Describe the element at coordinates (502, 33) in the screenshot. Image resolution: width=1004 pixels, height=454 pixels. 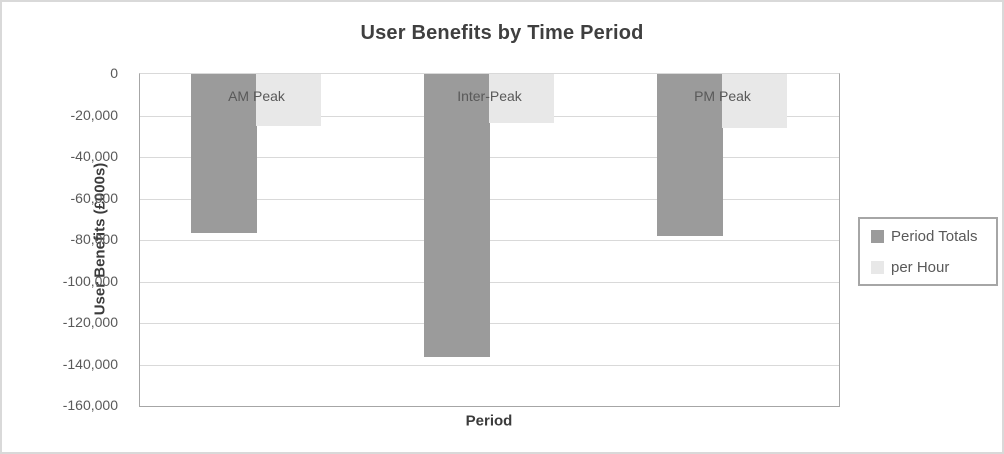
I see `chart-title: User Benefits by Time Period` at that location.